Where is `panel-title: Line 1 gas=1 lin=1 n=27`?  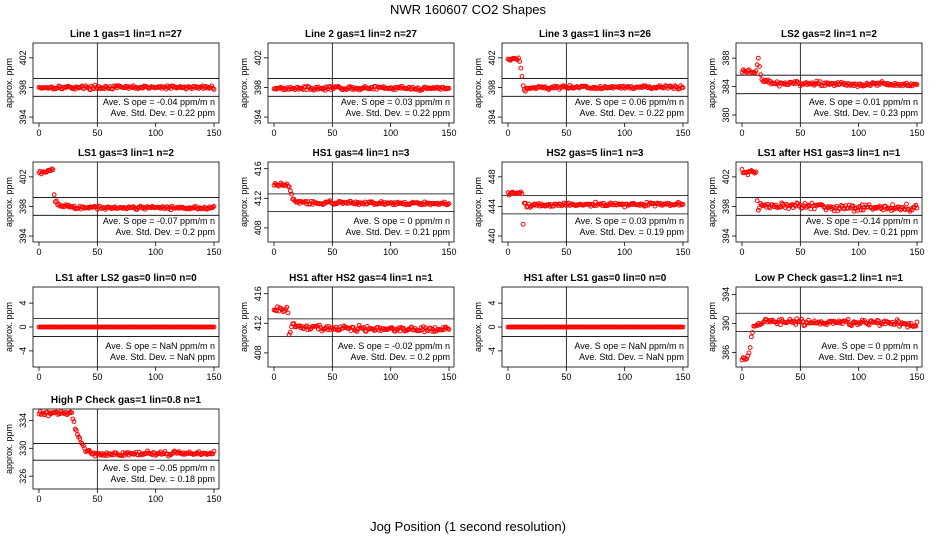
panel-title: Line 1 gas=1 lin=1 n=27 is located at coordinates (126, 34).